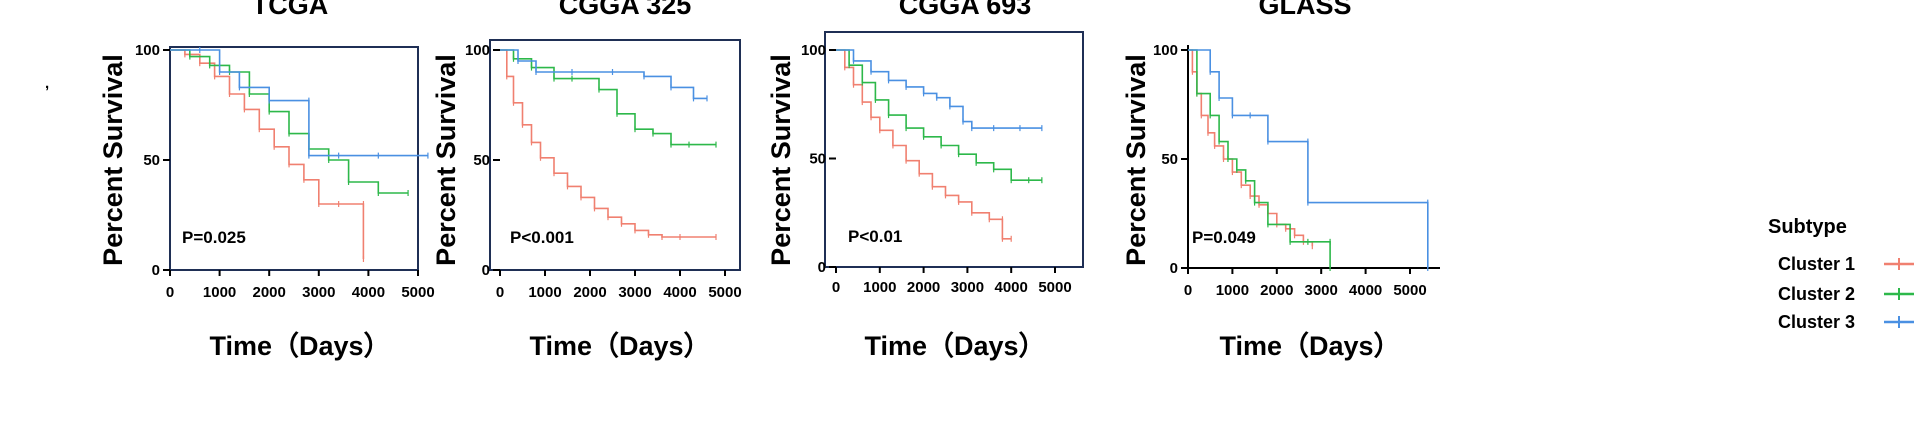 Image resolution: width=1920 pixels, height=427 pixels. I want to click on stray-mark: ,, so click(47, 83).